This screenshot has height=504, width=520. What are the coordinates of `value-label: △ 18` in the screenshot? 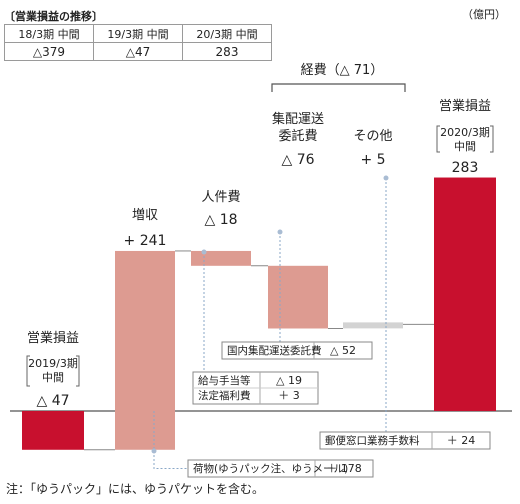 It's located at (220, 220).